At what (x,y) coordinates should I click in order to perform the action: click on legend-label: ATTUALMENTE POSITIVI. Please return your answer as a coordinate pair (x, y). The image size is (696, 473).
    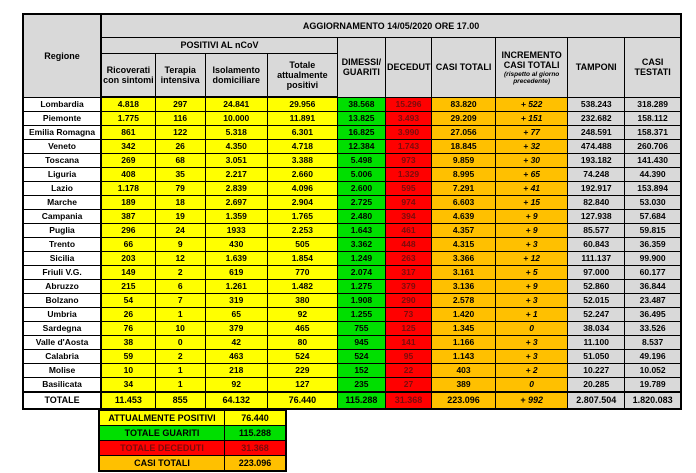
    Looking at the image, I should click on (161, 417).